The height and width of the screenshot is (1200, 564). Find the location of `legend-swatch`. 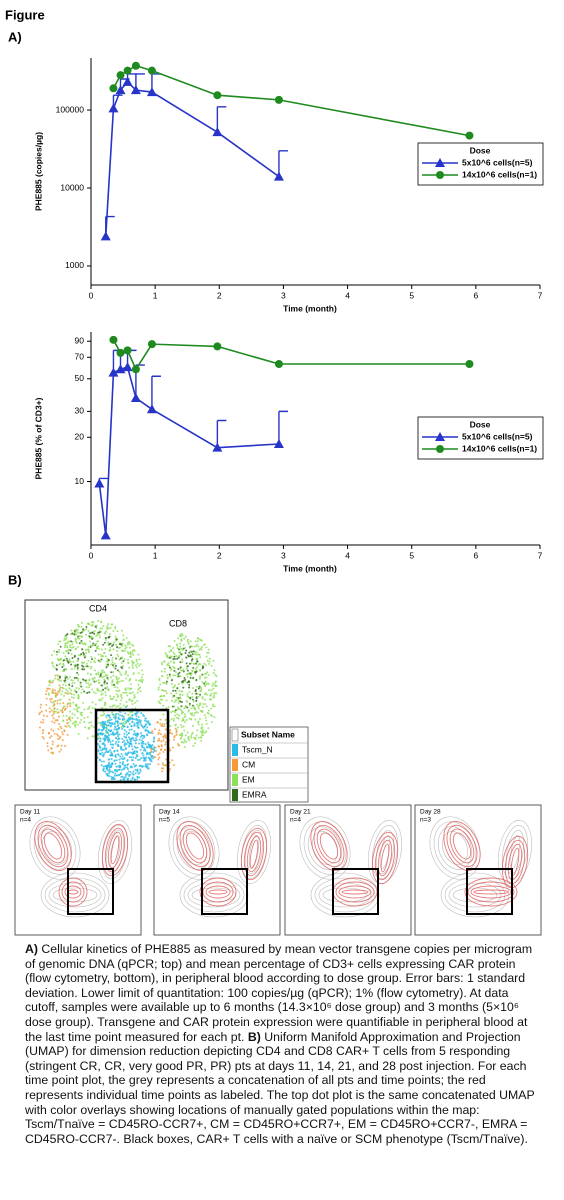

legend-swatch is located at coordinates (235, 750).